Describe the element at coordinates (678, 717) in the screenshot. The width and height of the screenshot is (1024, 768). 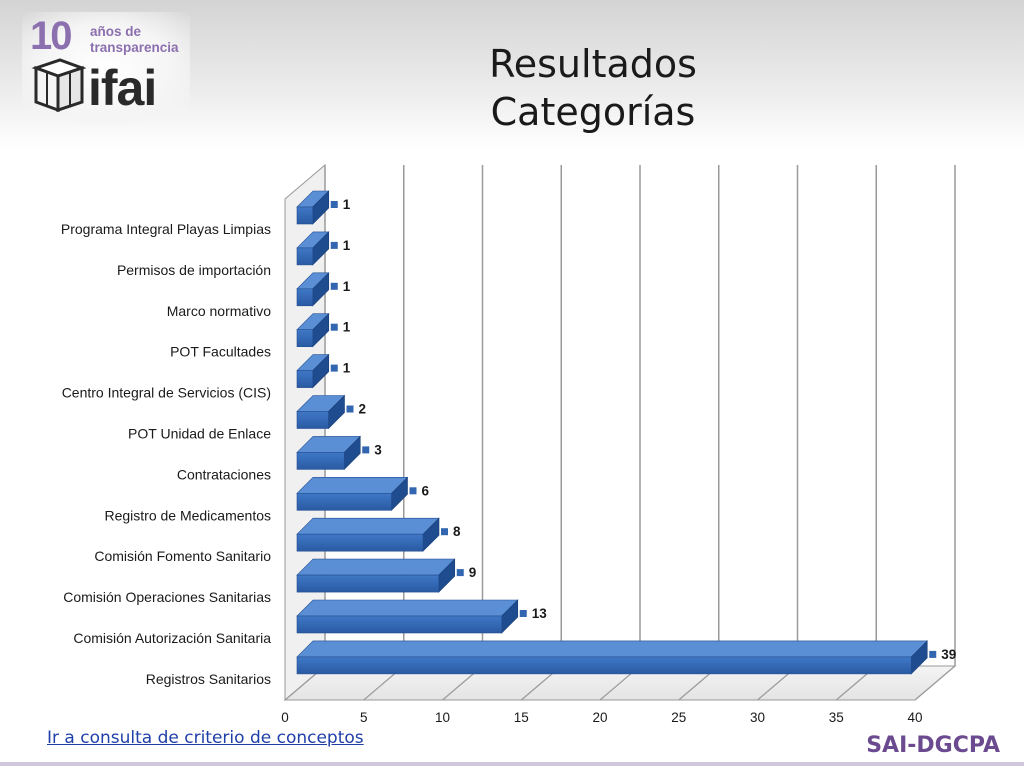
I see `x-tick-label: 25` at that location.